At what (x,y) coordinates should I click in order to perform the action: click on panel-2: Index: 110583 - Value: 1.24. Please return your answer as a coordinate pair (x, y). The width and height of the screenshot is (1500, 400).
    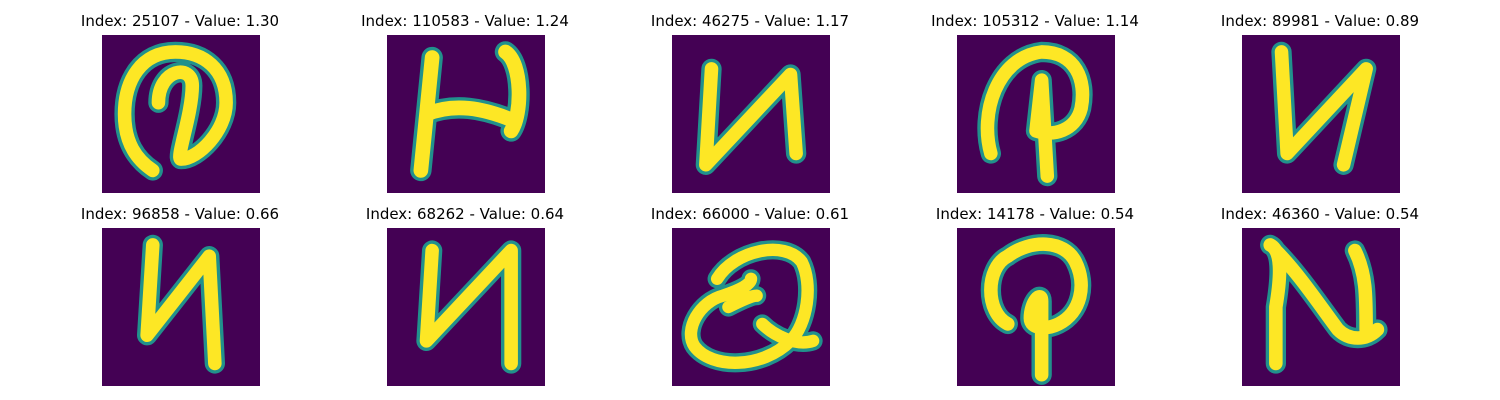
    Looking at the image, I should click on (465, 102).